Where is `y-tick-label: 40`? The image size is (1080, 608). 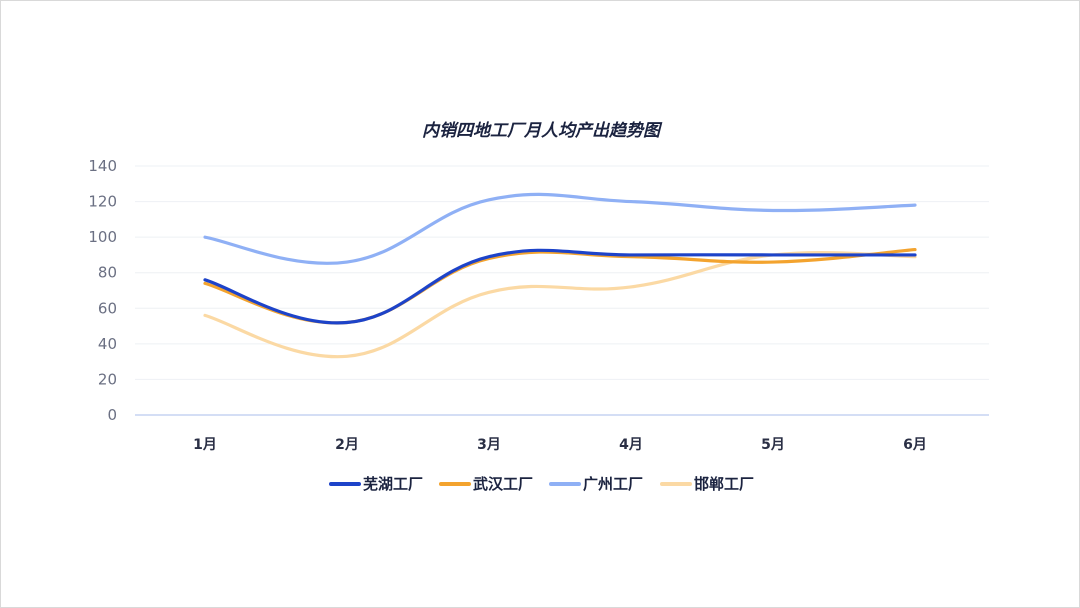
y-tick-label: 40 is located at coordinates (107, 344).